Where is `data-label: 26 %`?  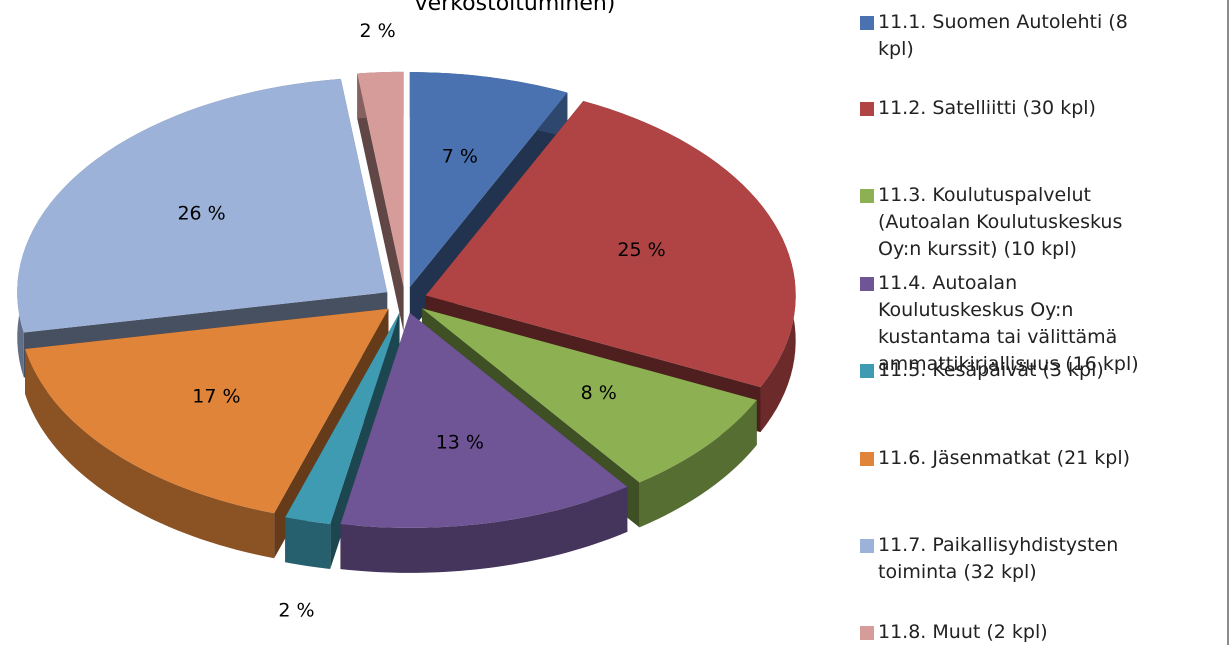
data-label: 26 % is located at coordinates (201, 213).